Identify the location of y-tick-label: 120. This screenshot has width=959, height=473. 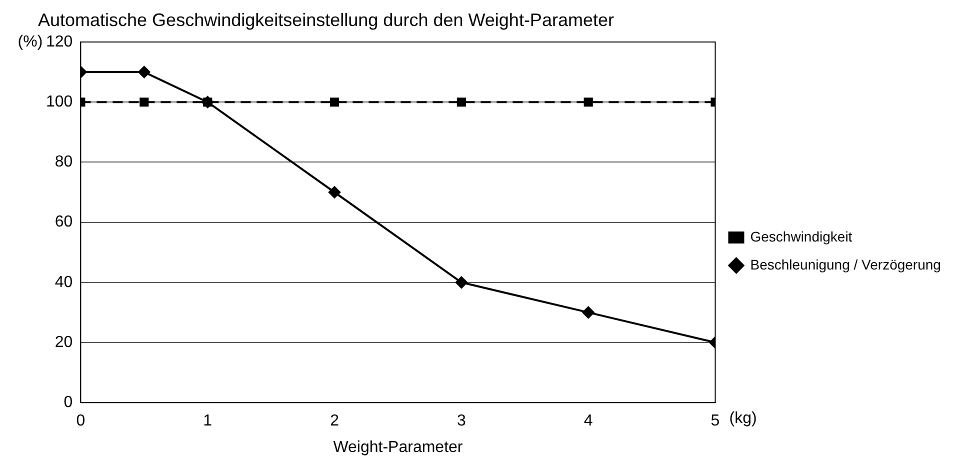
(59, 41).